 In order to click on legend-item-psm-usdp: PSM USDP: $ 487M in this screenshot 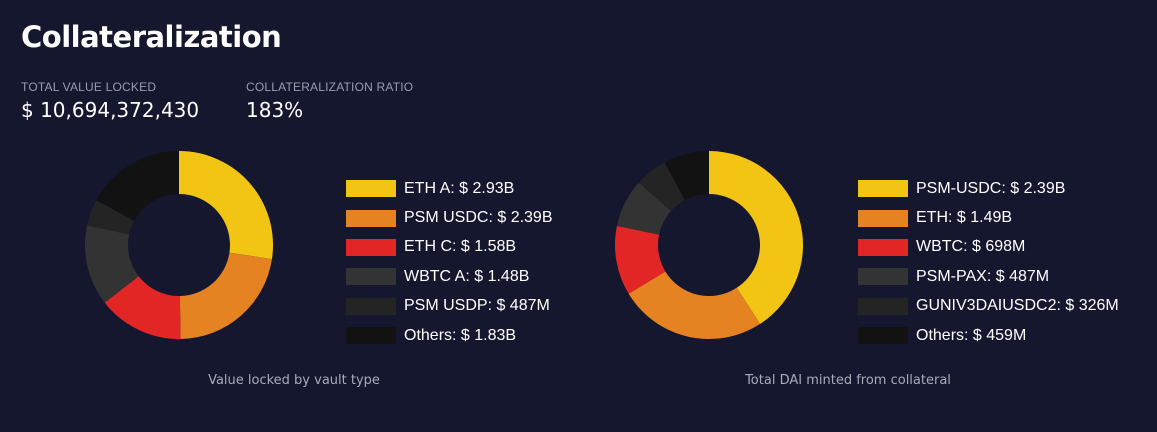, I will do `click(486, 306)`.